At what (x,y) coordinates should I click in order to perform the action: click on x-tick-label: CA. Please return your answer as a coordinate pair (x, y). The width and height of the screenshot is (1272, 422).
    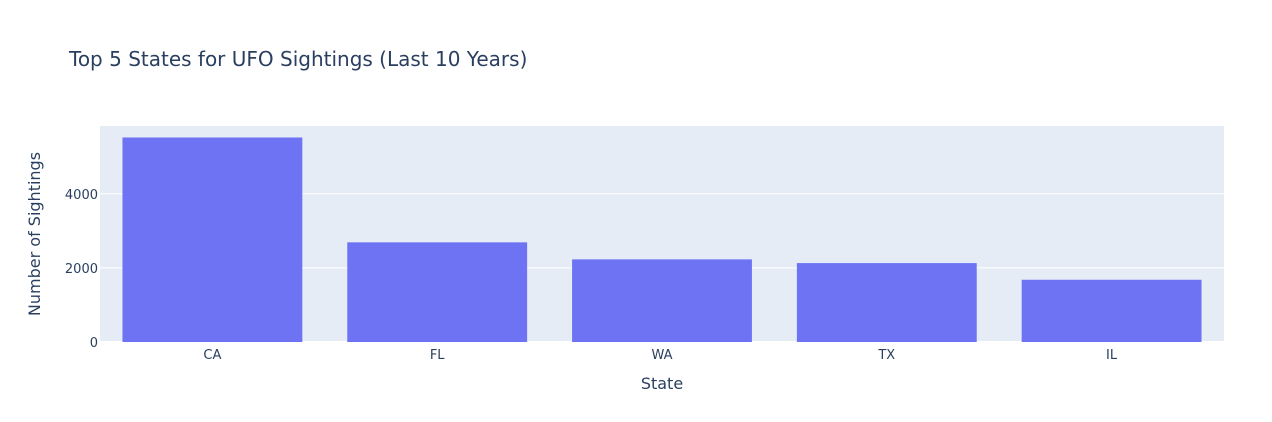
    Looking at the image, I should click on (212, 355).